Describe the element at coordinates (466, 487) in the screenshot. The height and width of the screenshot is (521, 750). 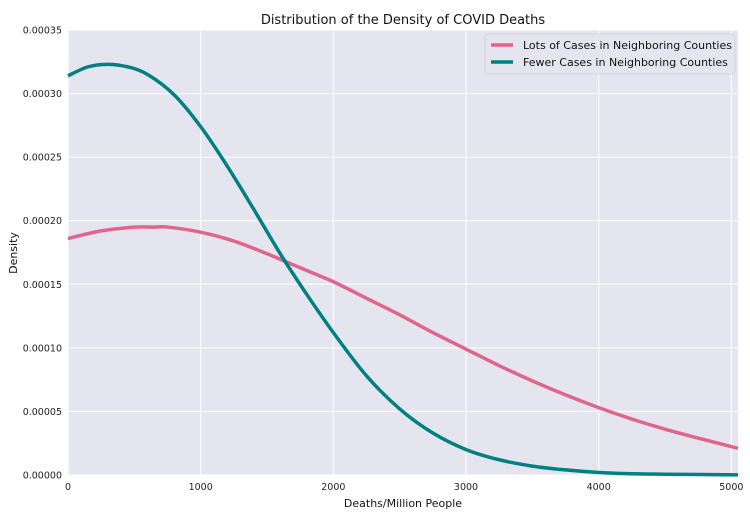
I see `x-tick-label: 3000` at that location.